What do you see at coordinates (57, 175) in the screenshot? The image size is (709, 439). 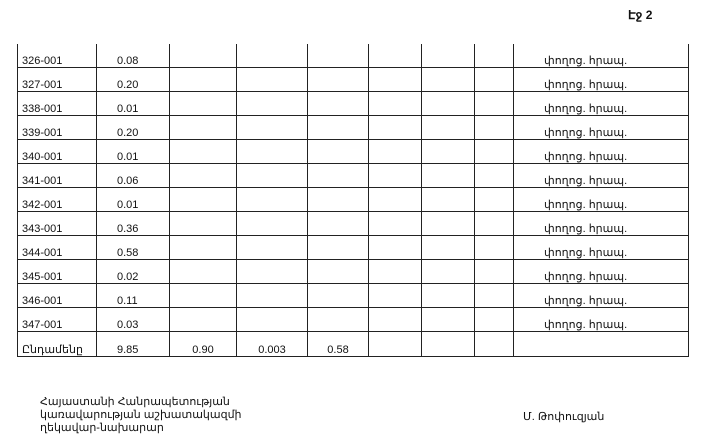 I see `parcel-id: 341-001` at bounding box center [57, 175].